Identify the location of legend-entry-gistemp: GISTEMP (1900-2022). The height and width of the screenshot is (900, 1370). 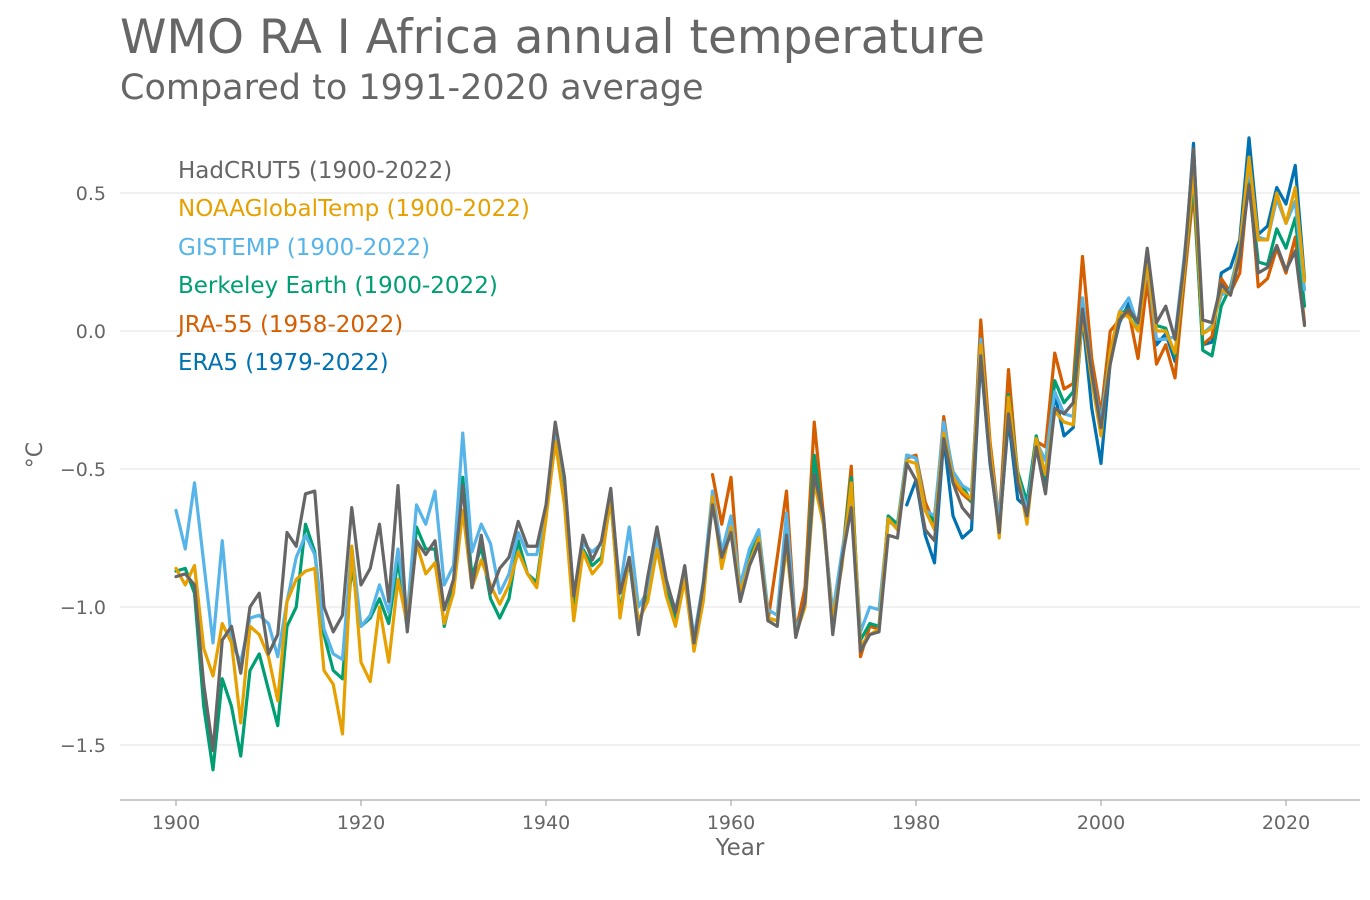
(304, 247).